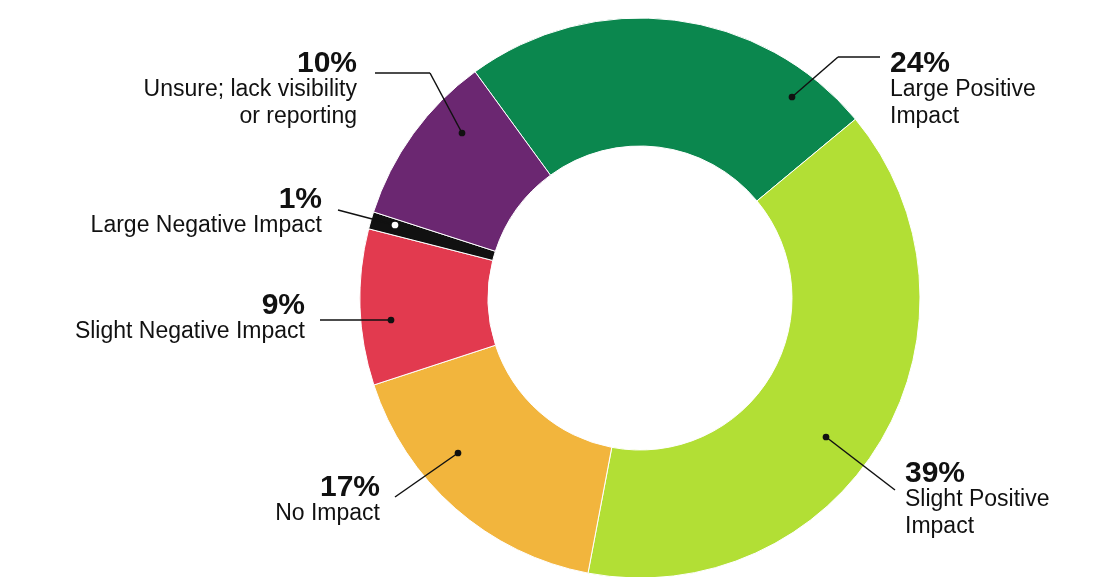 The image size is (1107, 577). What do you see at coordinates (300, 197) in the screenshot?
I see `data-label: 1%` at bounding box center [300, 197].